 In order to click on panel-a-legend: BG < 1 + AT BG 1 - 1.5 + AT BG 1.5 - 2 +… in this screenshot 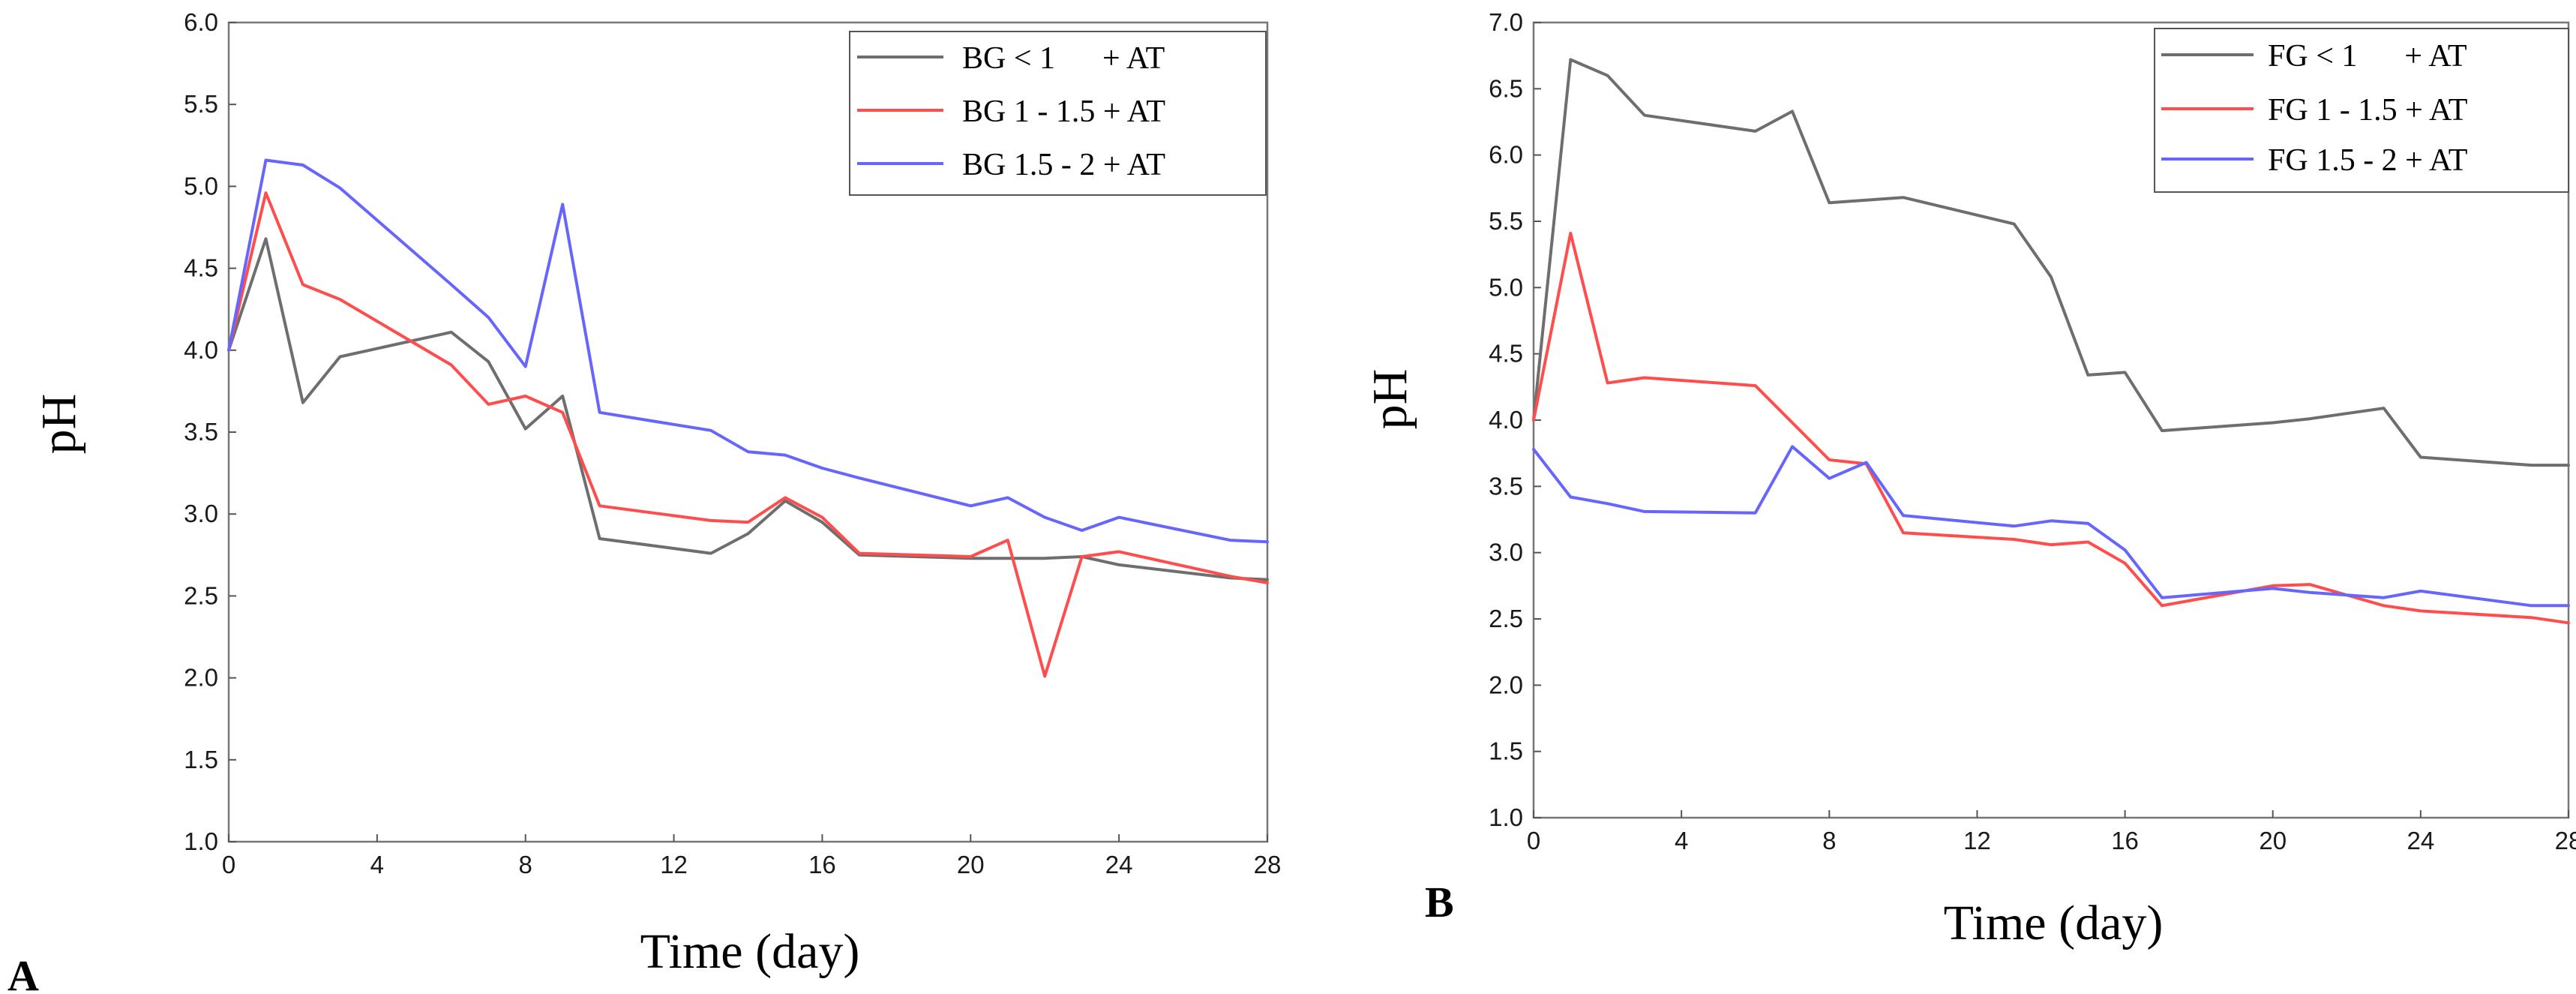, I will do `click(1058, 113)`.